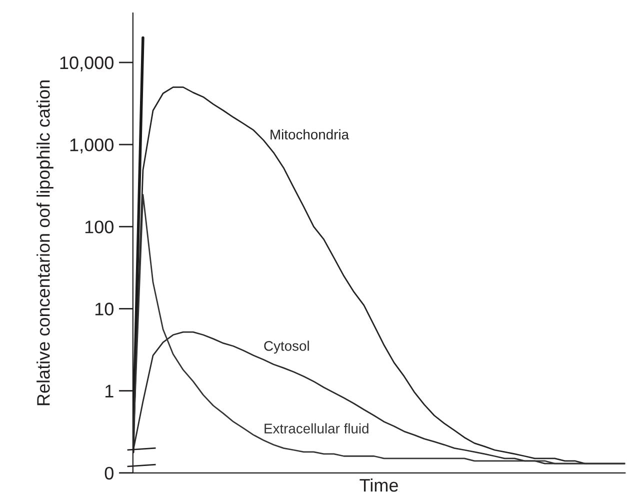 The image size is (627, 502). I want to click on y-tick-label: 1,000, so click(92, 146).